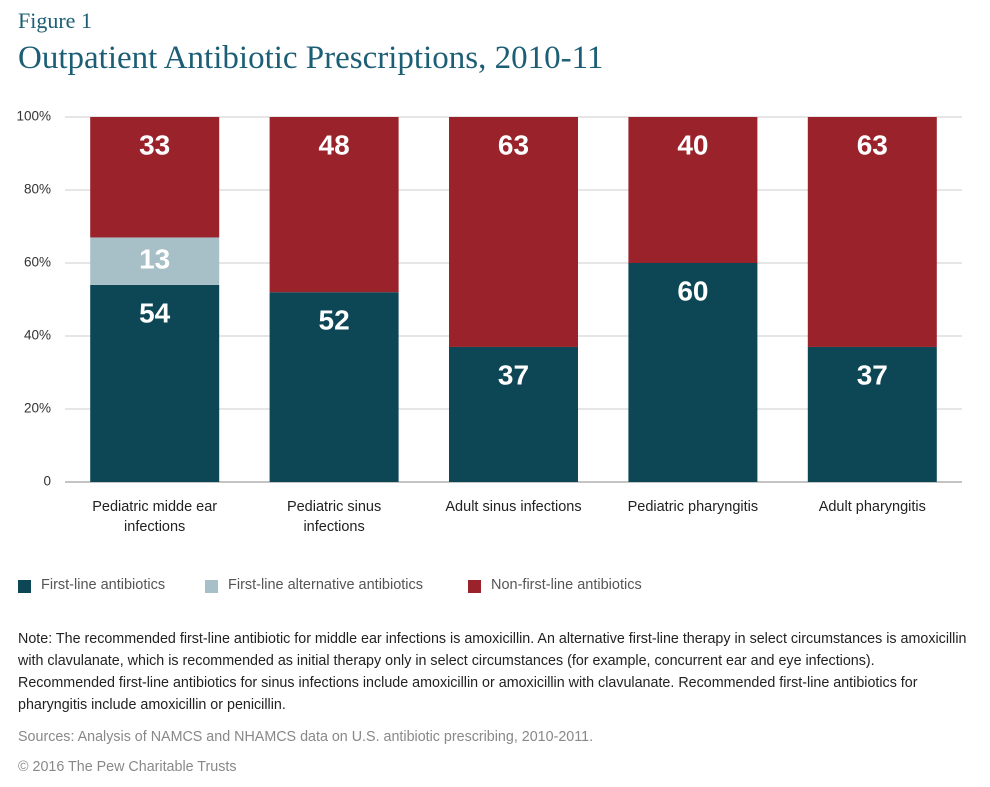 Image resolution: width=990 pixels, height=787 pixels. What do you see at coordinates (127, 767) in the screenshot?
I see `copyright: © 2016 The Pew Charitable Trusts` at bounding box center [127, 767].